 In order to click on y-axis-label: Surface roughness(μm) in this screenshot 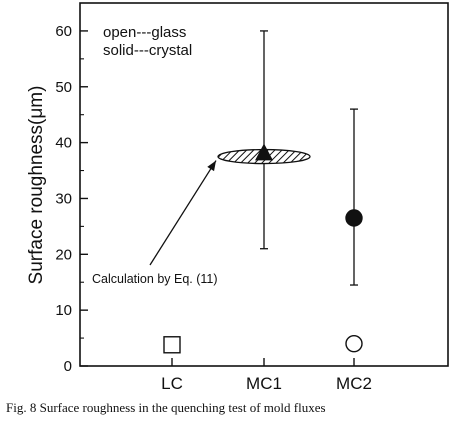, I will do `click(36, 185)`.